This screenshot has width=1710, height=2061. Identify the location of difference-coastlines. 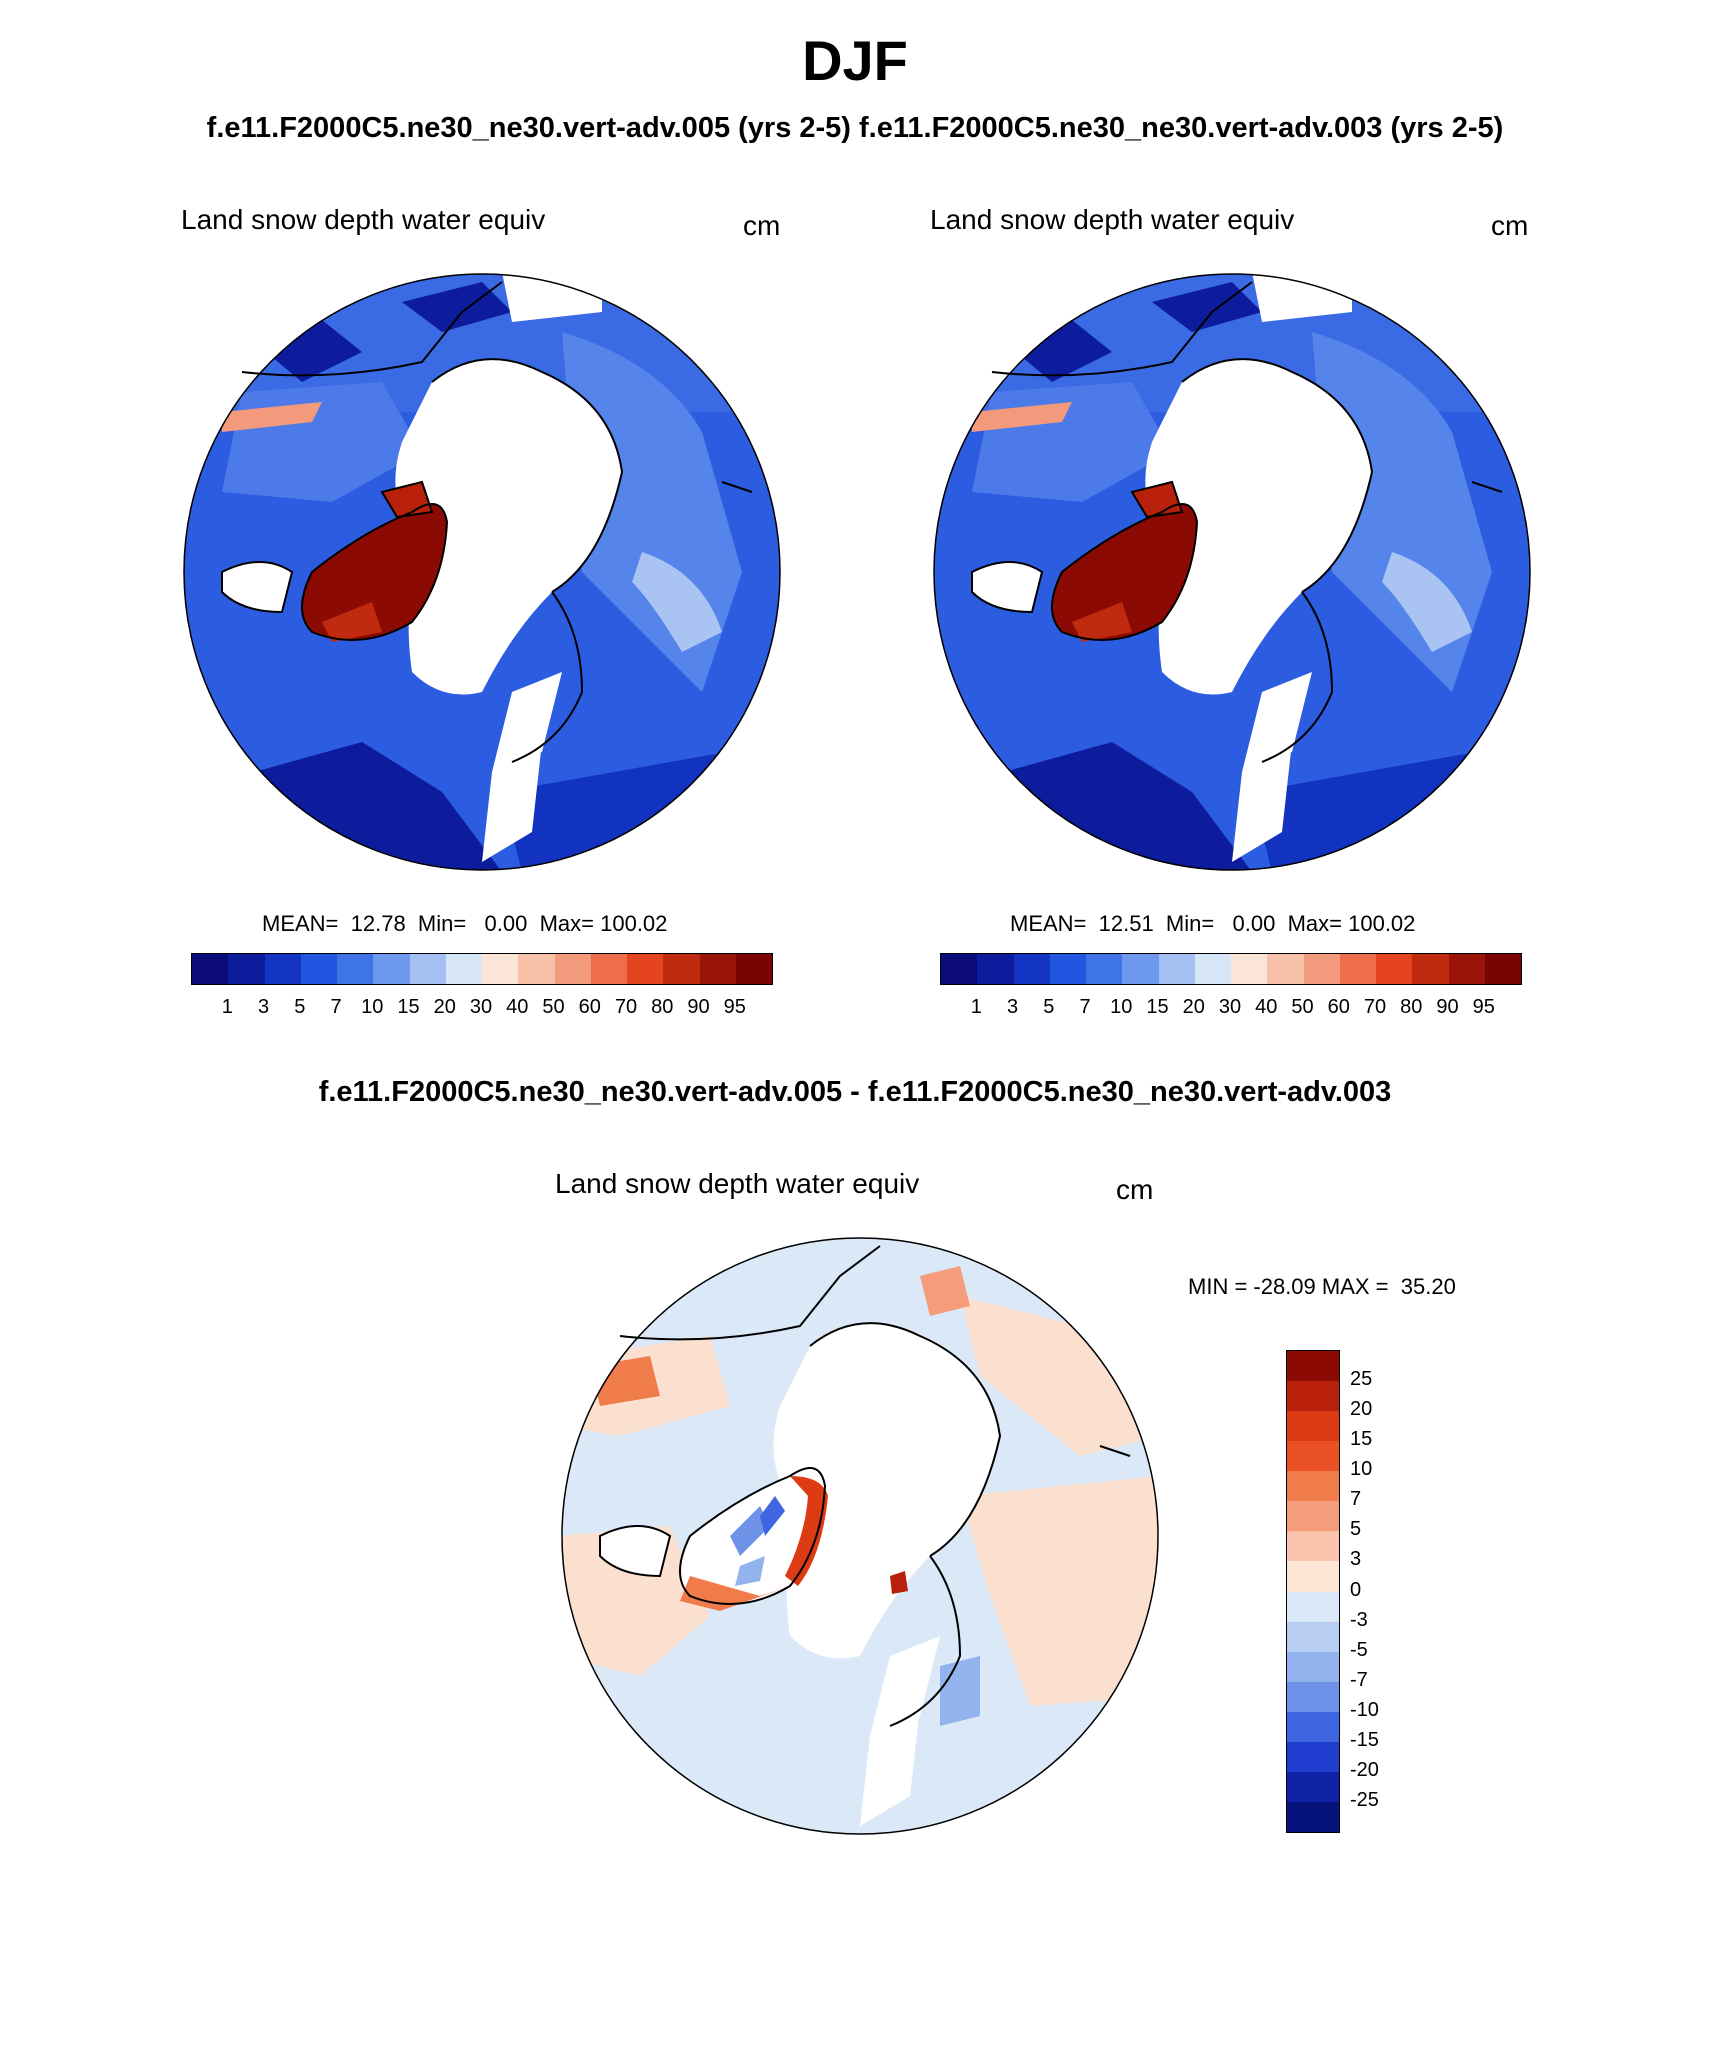
(865, 1486).